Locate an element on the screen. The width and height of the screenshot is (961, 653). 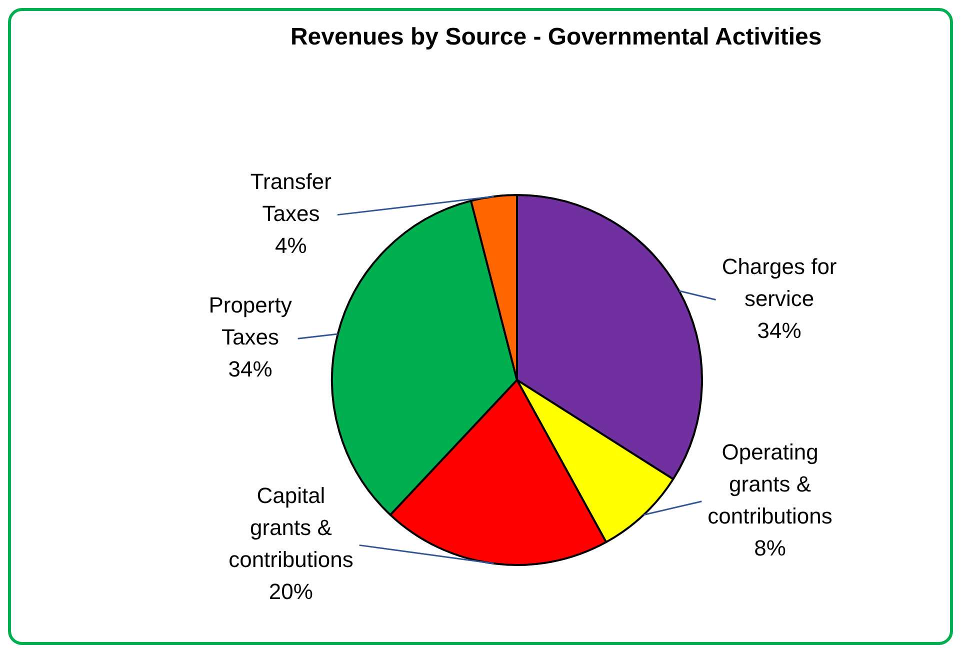
data-label: 4% is located at coordinates (291, 245).